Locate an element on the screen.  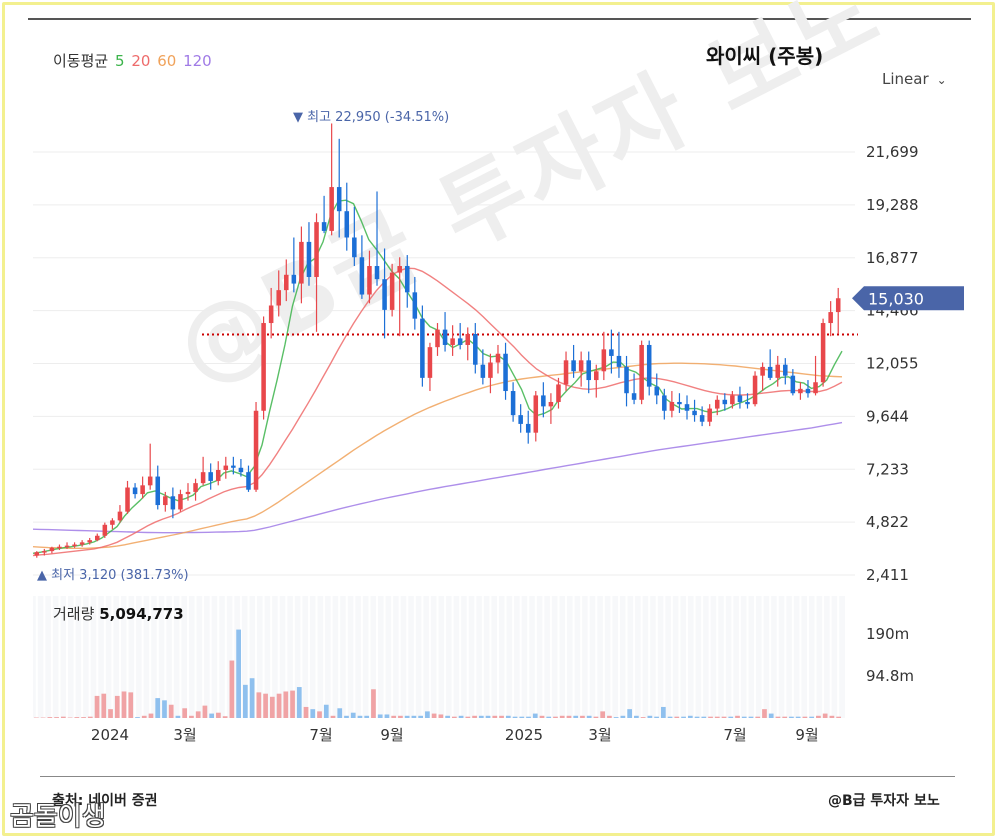
volume-tick-label: 190m is located at coordinates (887, 634).